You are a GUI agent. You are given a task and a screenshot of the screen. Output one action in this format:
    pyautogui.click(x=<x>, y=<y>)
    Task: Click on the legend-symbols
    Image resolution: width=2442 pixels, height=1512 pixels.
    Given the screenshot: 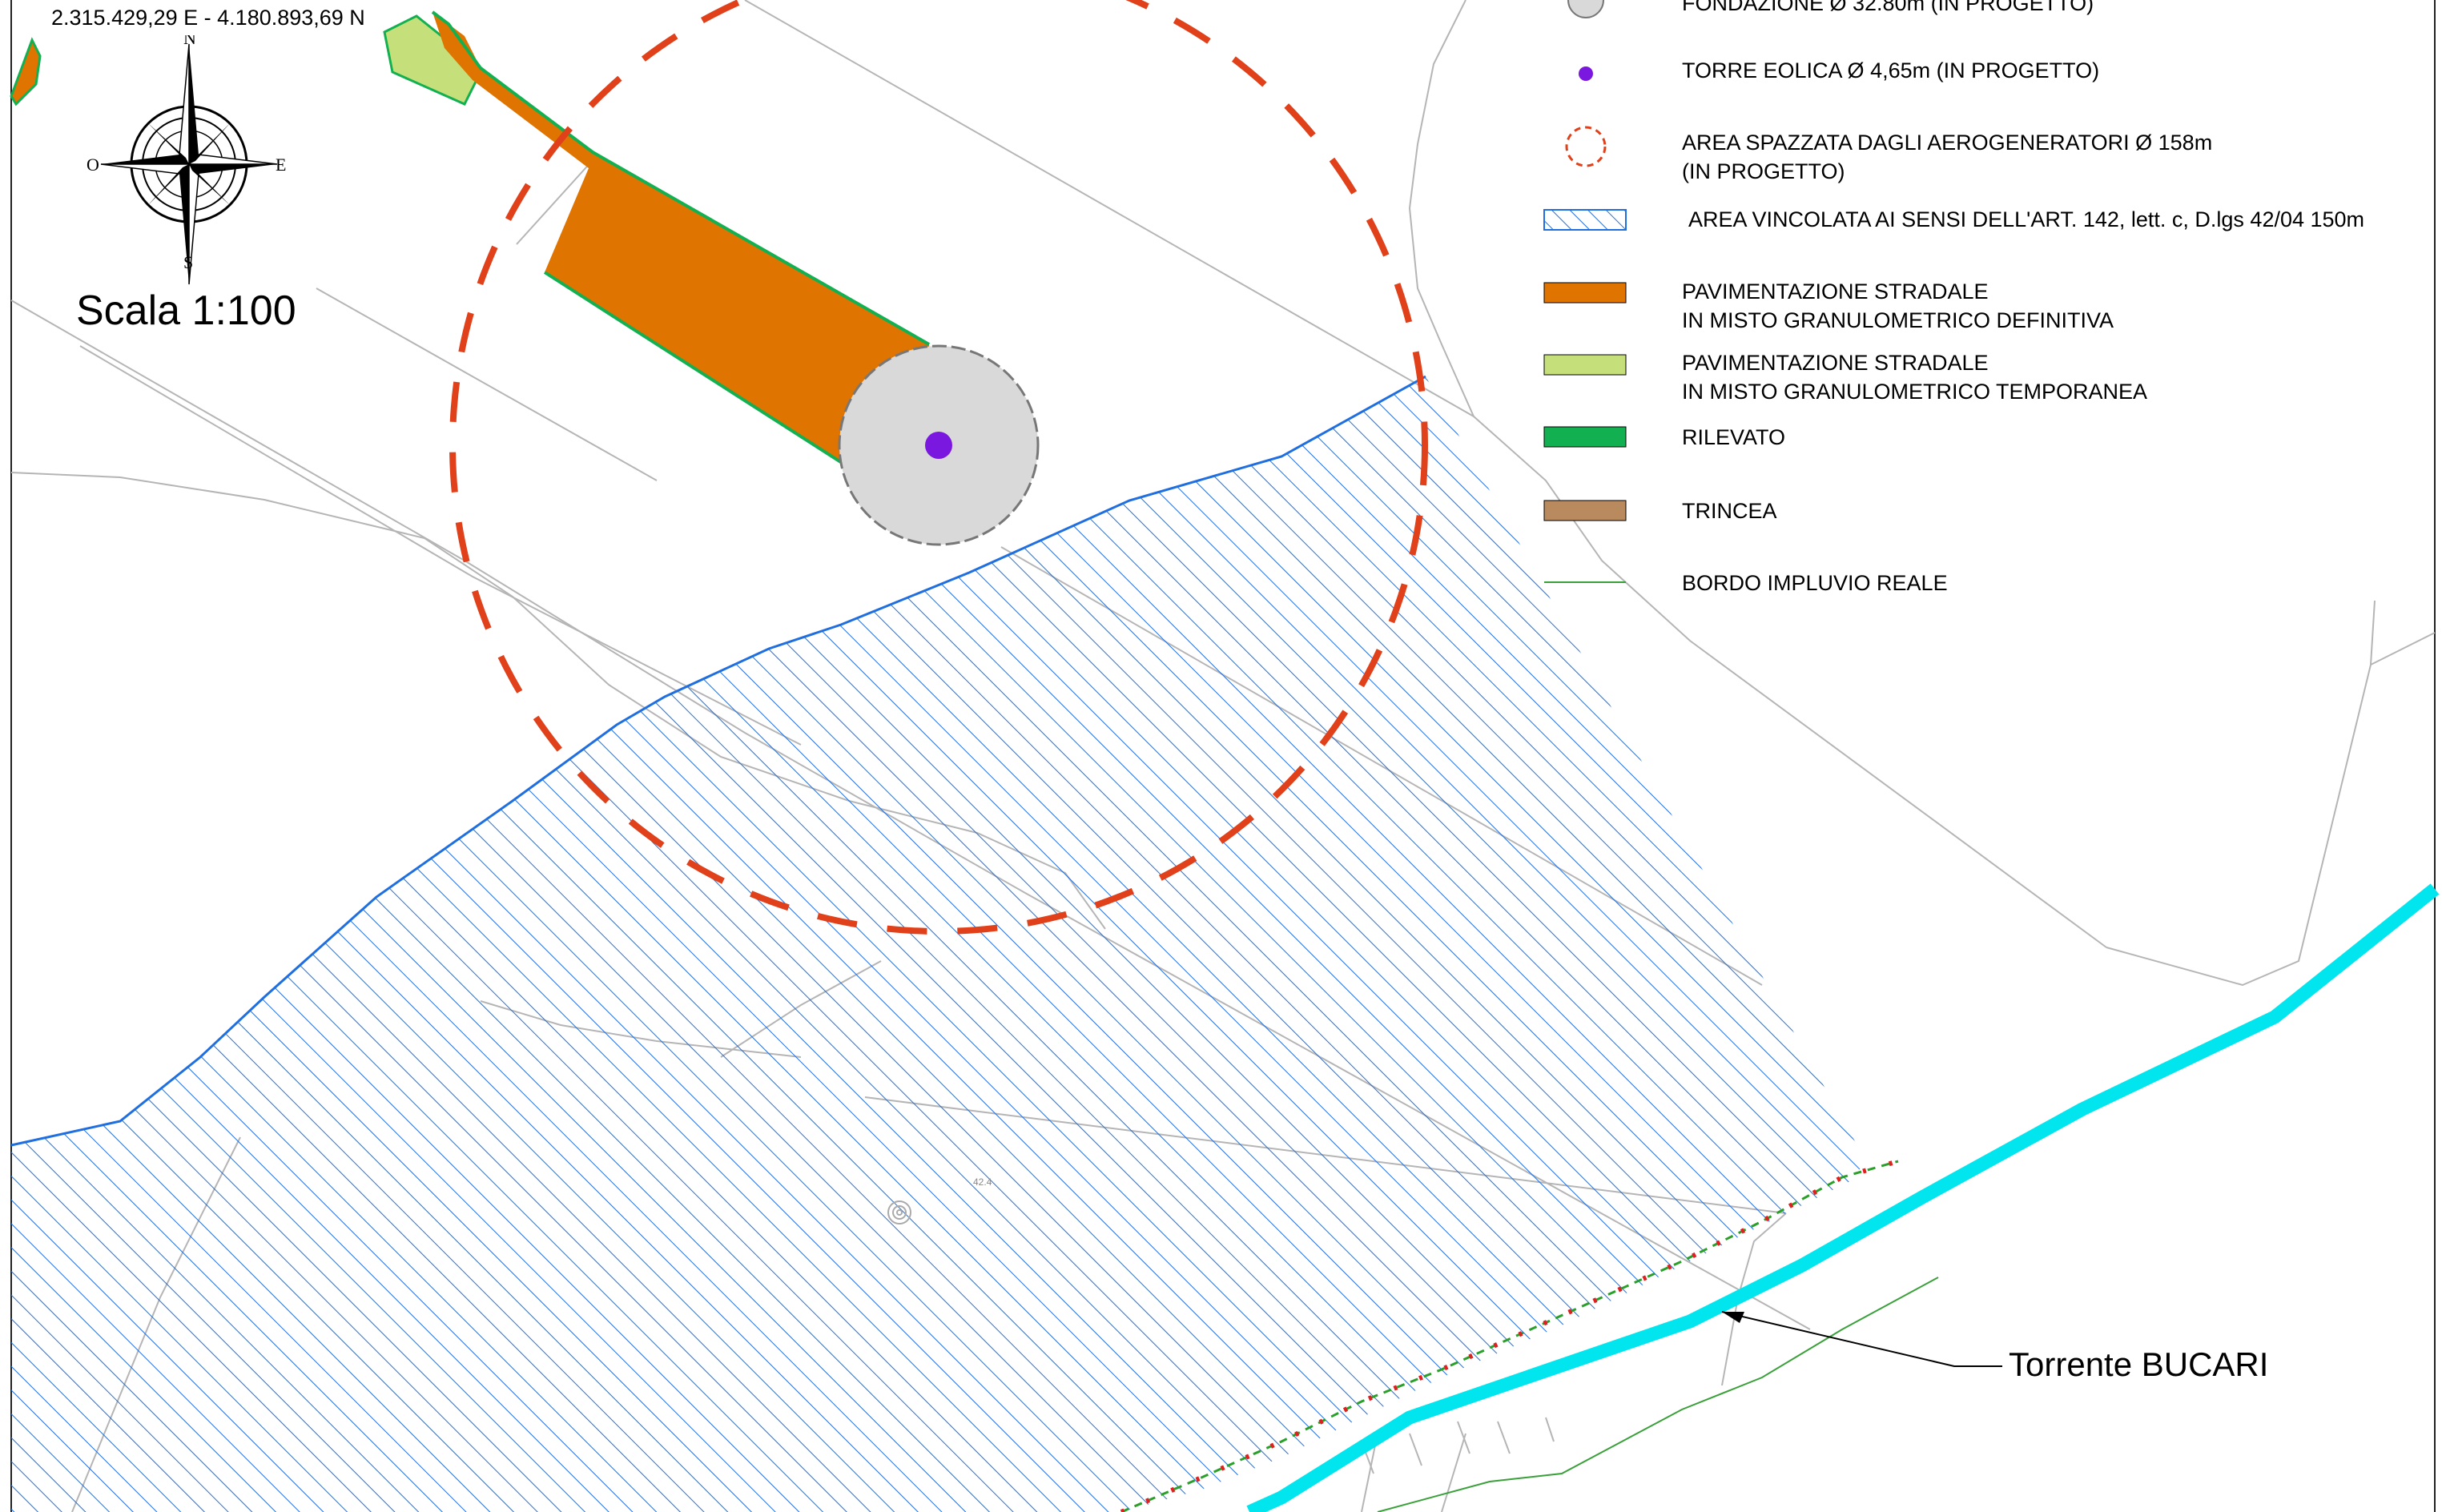 What is the action you would take?
    pyautogui.click(x=1585, y=291)
    